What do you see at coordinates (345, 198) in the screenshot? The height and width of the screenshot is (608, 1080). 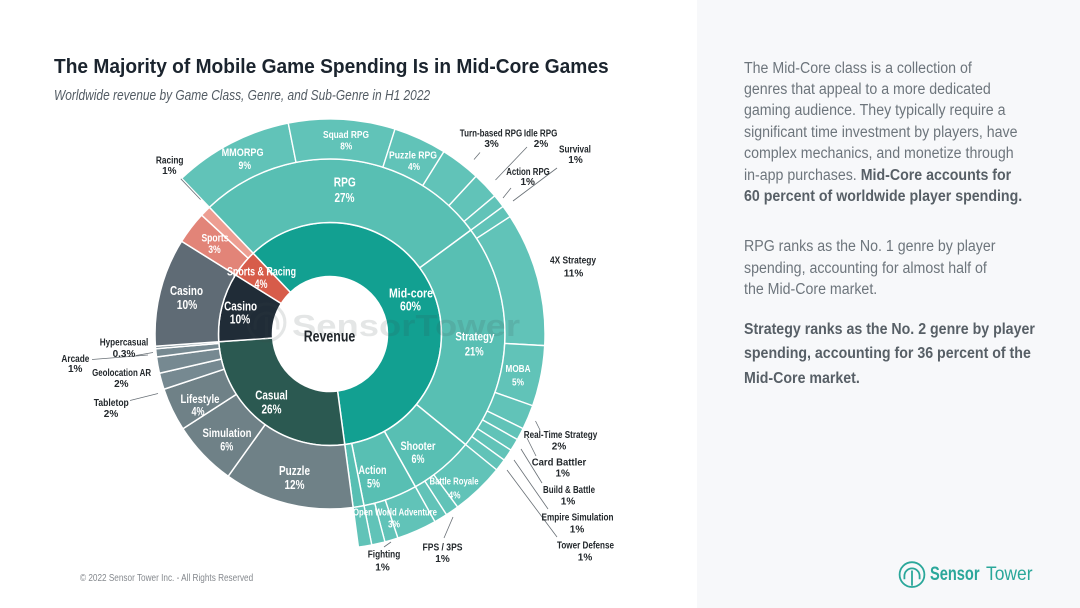 I see `svg-text: 27%` at bounding box center [345, 198].